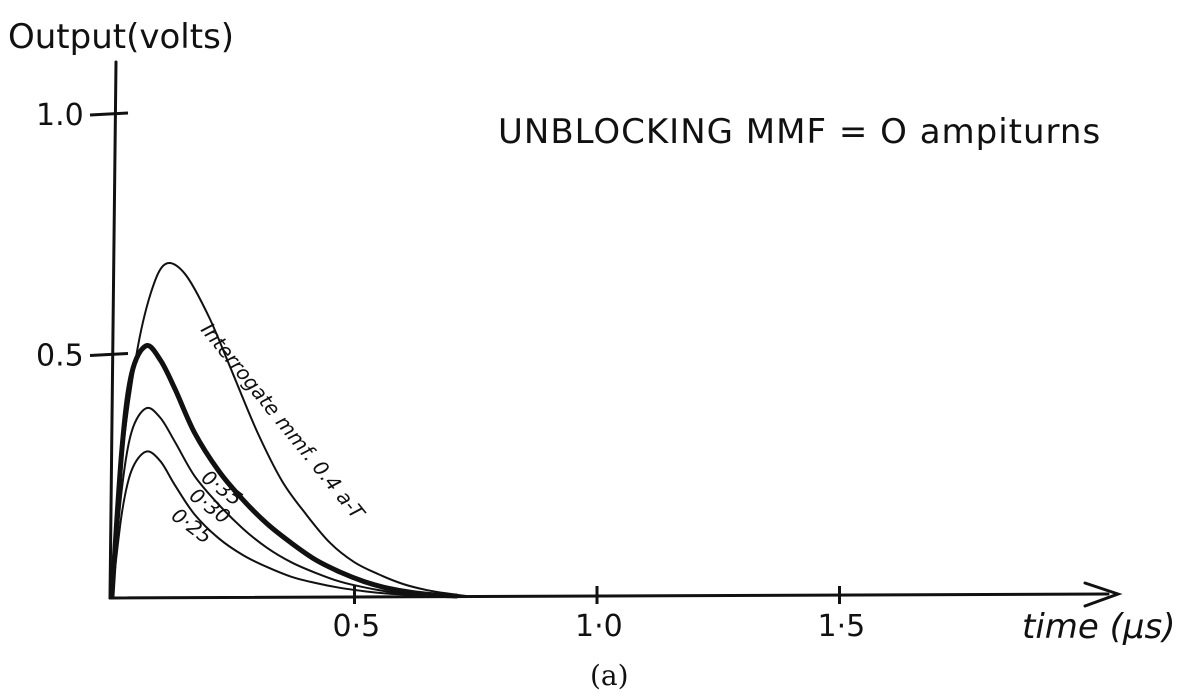 This screenshot has height=697, width=1200. I want to click on y-tick-label-0: 0.5, so click(60, 356).